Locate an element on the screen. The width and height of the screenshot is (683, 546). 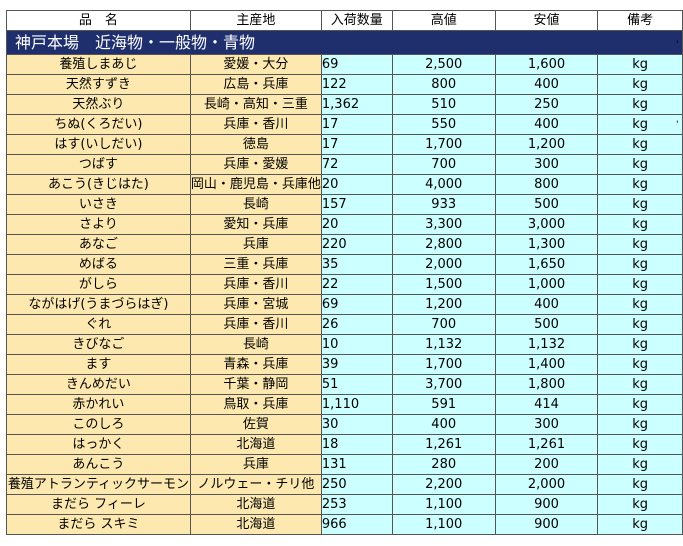
header-area: 主産地 is located at coordinates (255, 20).